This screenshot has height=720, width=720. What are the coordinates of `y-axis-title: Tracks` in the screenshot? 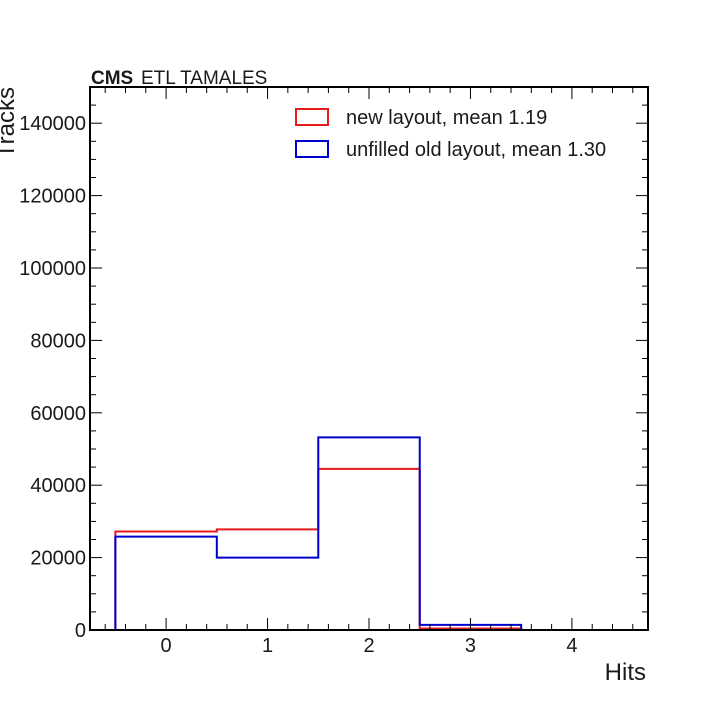 It's located at (10, 122).